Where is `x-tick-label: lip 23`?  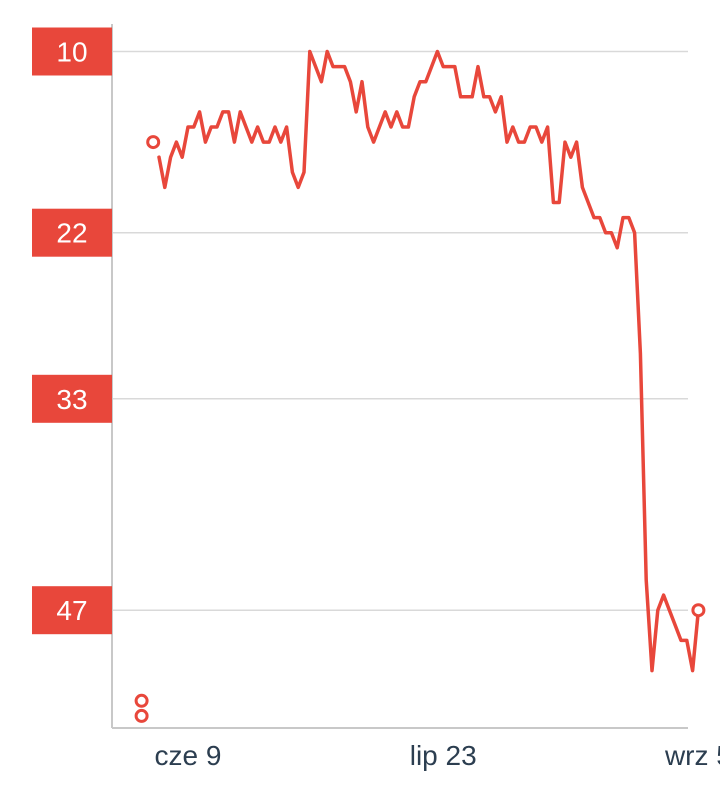
x-tick-label: lip 23 is located at coordinates (443, 755).